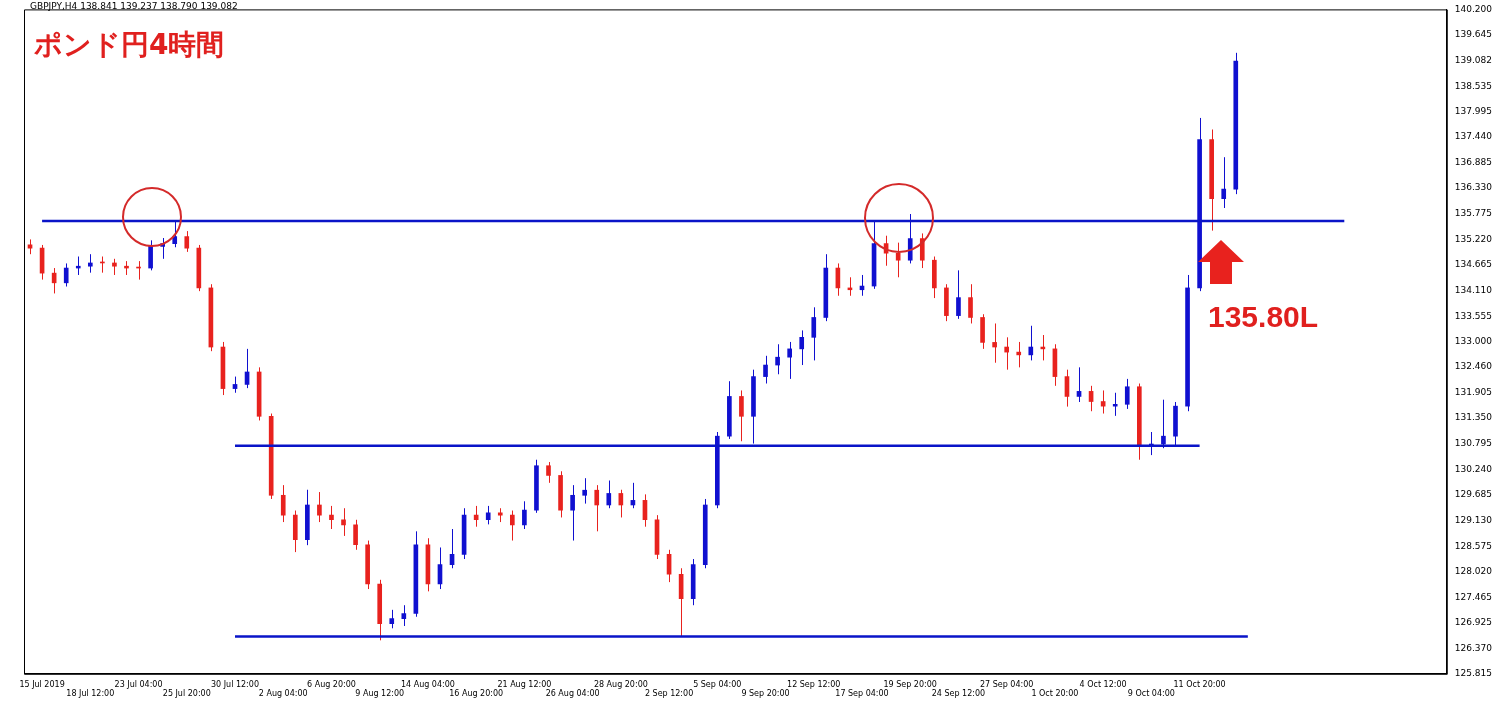 This screenshot has height=703, width=1500. I want to click on x-tick-label: 23 Jul 04:00, so click(138, 684).